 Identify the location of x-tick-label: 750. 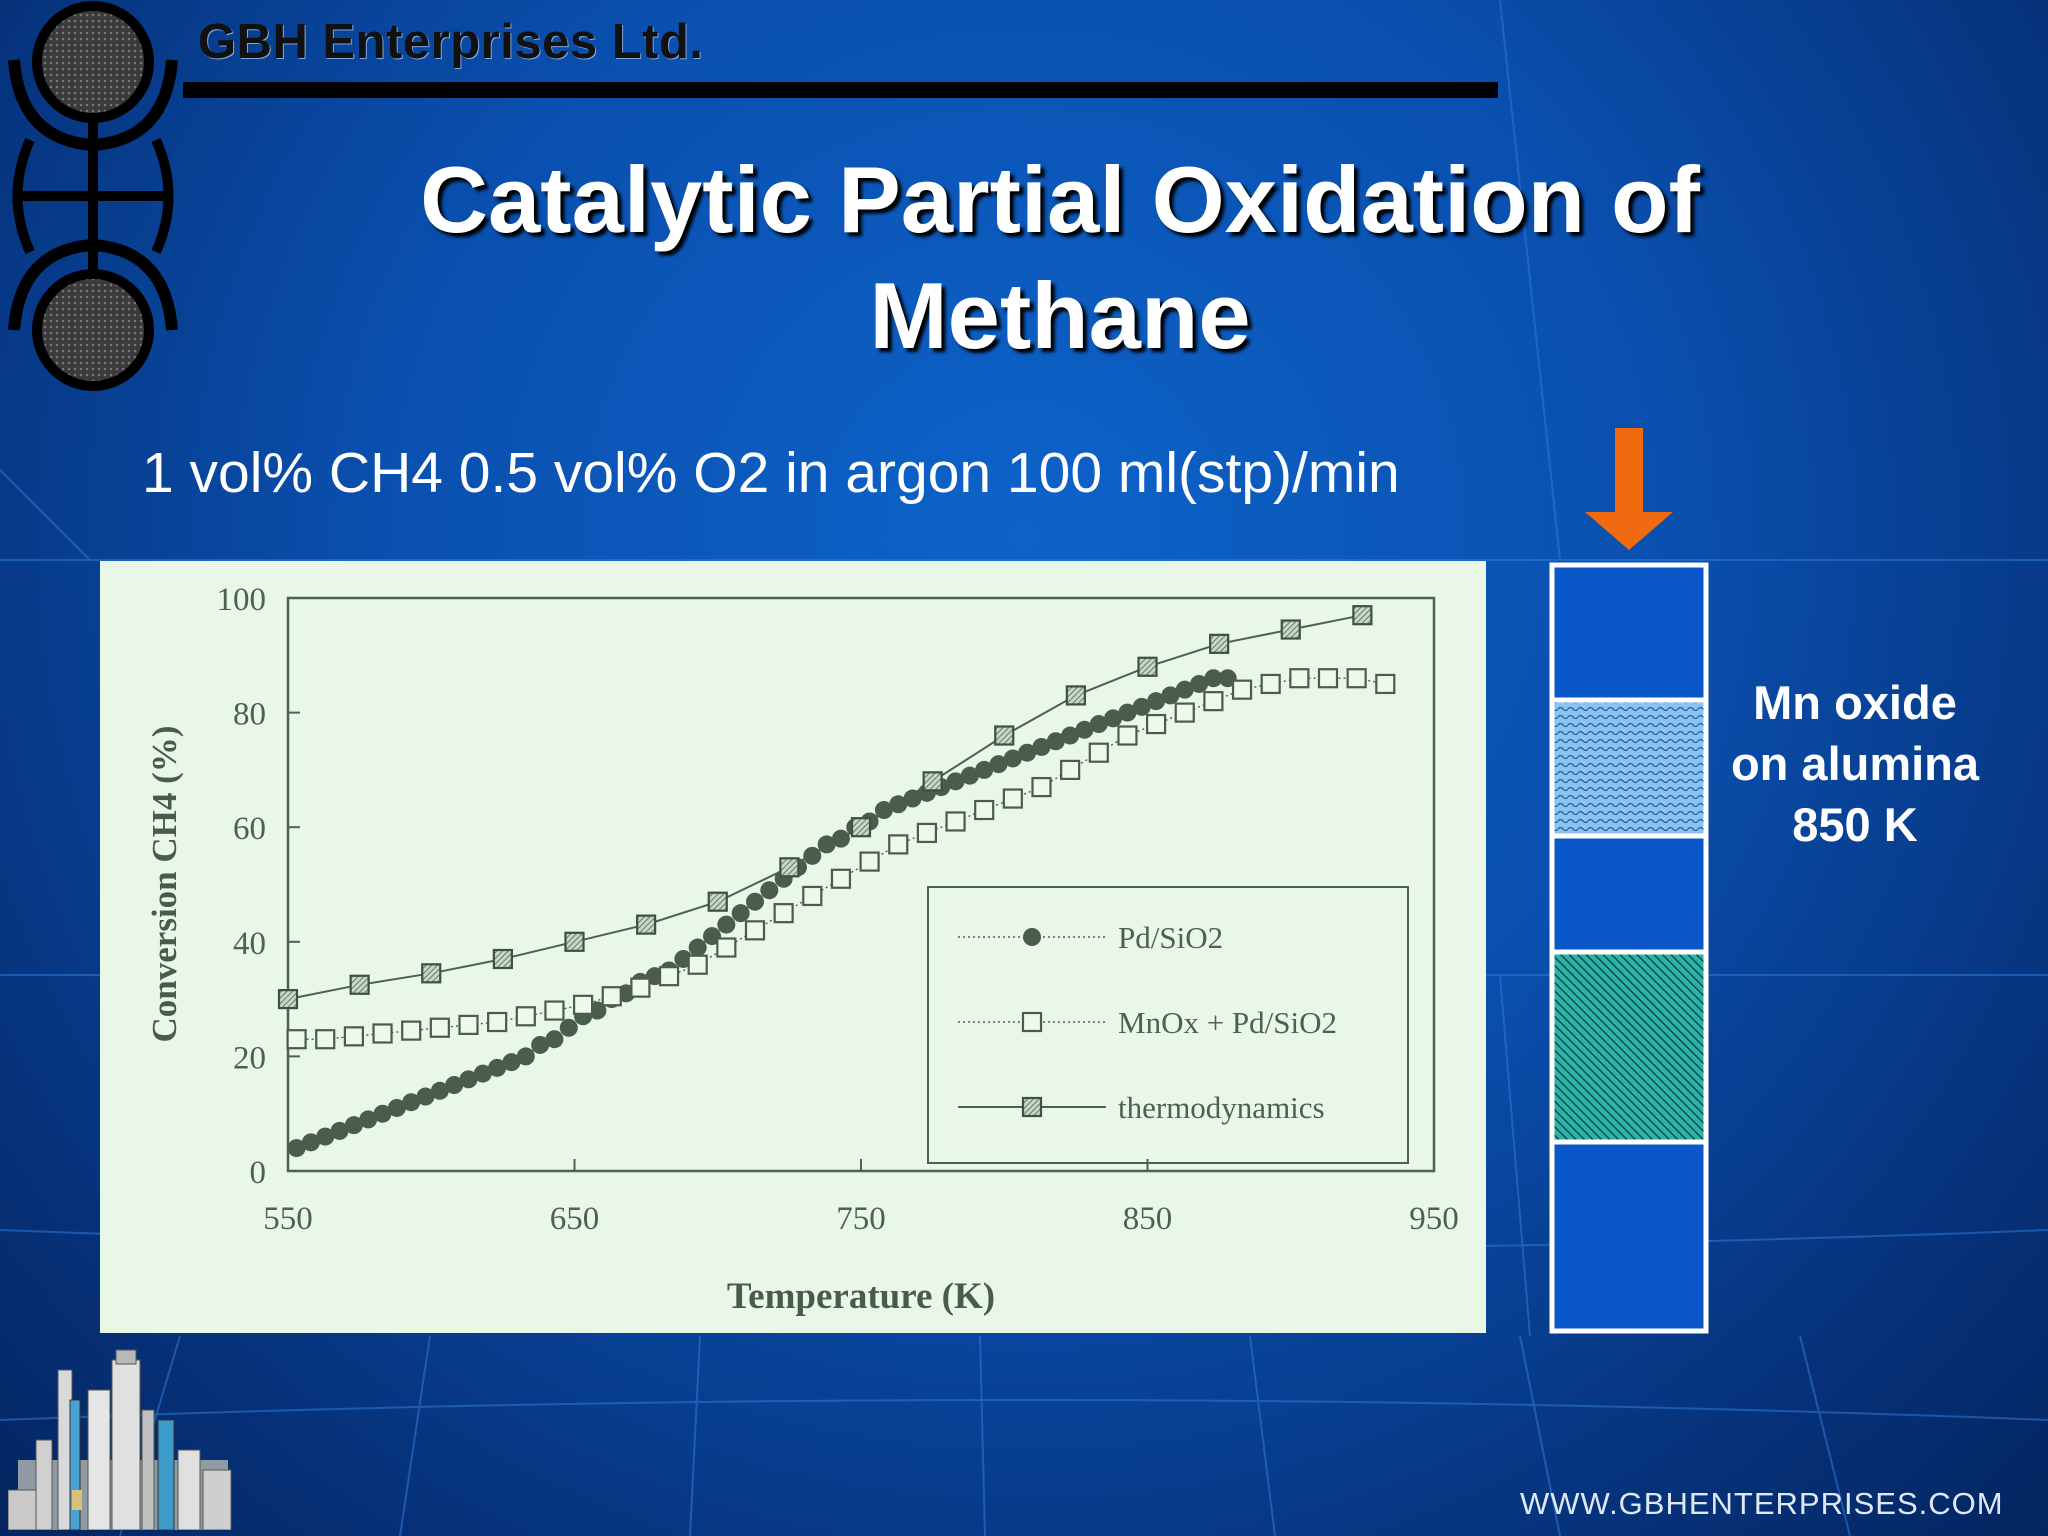
(861, 1219).